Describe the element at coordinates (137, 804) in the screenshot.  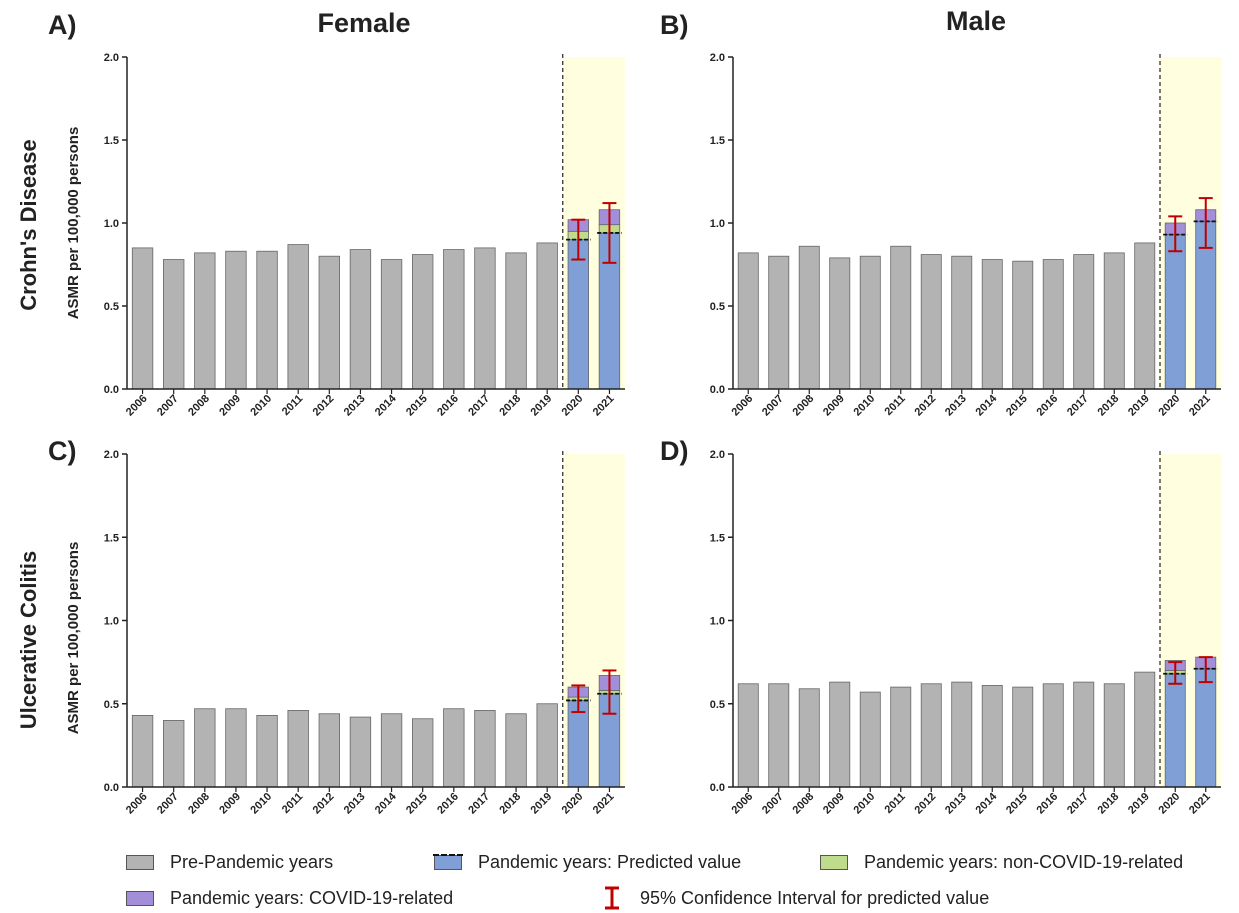
I see `x-tick-label: 2006` at that location.